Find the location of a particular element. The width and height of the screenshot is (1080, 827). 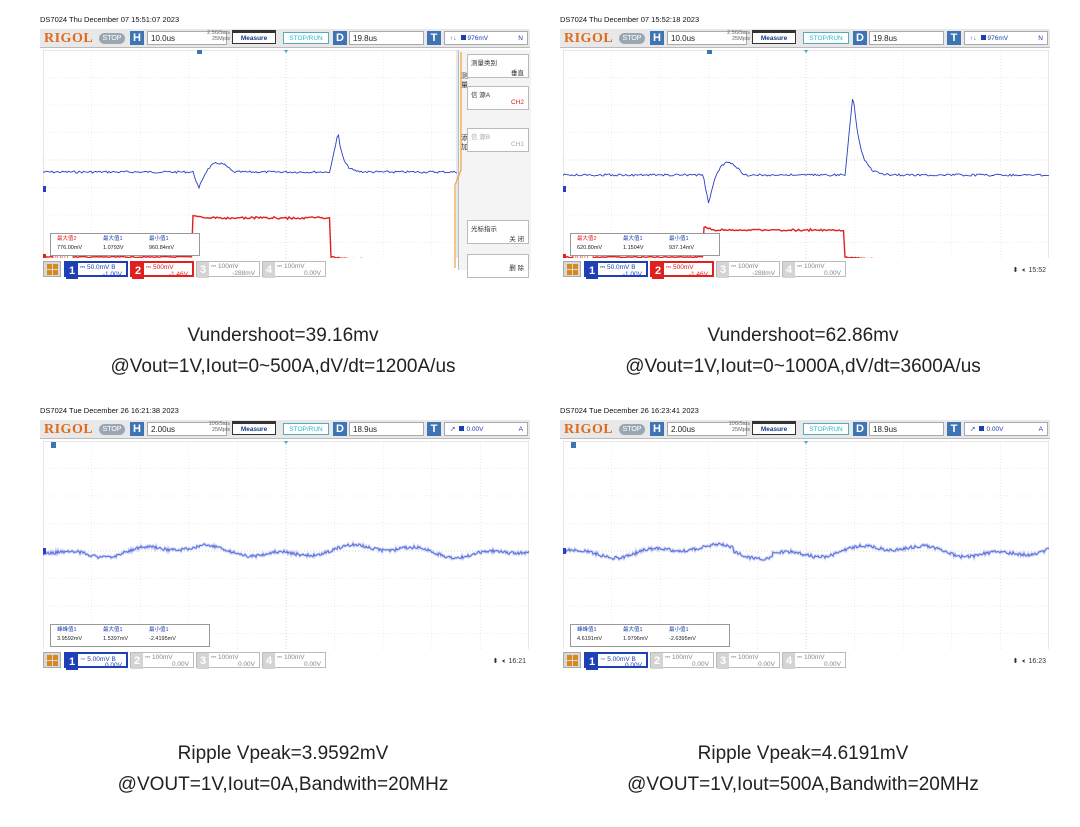

channel-offset: 0.00V is located at coordinates (766, 664).